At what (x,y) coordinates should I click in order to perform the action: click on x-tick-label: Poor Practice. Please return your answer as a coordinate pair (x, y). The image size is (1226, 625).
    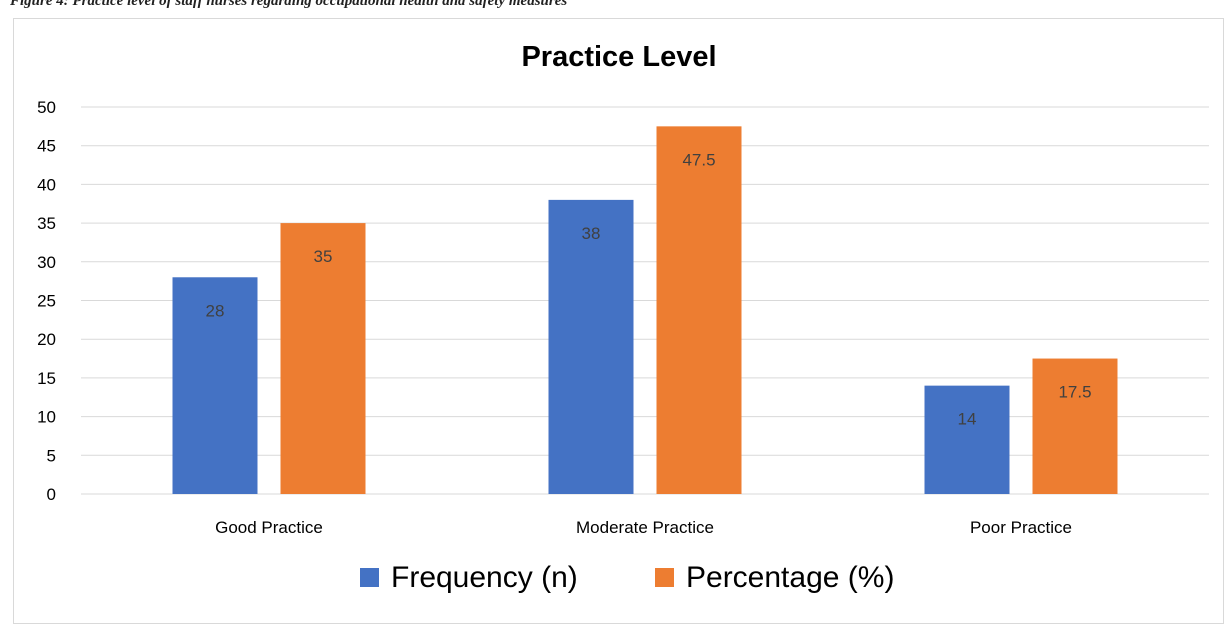
    Looking at the image, I should click on (1021, 527).